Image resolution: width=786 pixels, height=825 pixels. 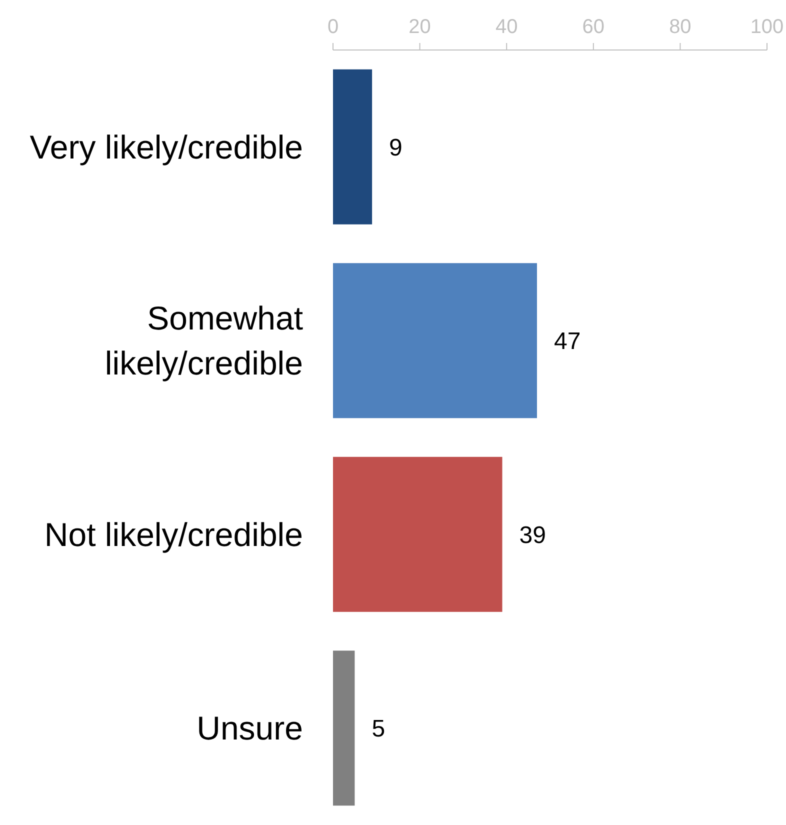 What do you see at coordinates (166, 147) in the screenshot?
I see `y-tick-label: Very likely/credible` at bounding box center [166, 147].